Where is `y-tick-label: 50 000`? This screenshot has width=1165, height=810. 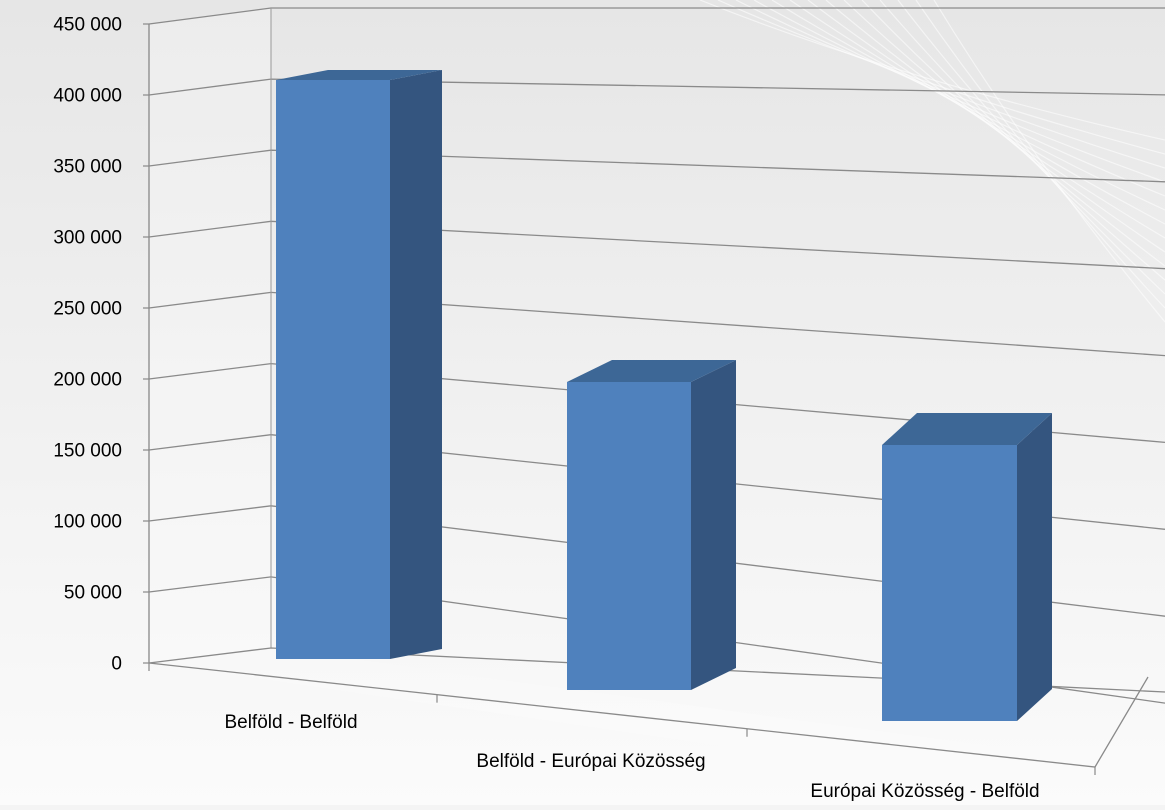
y-tick-label: 50 000 is located at coordinates (93, 593).